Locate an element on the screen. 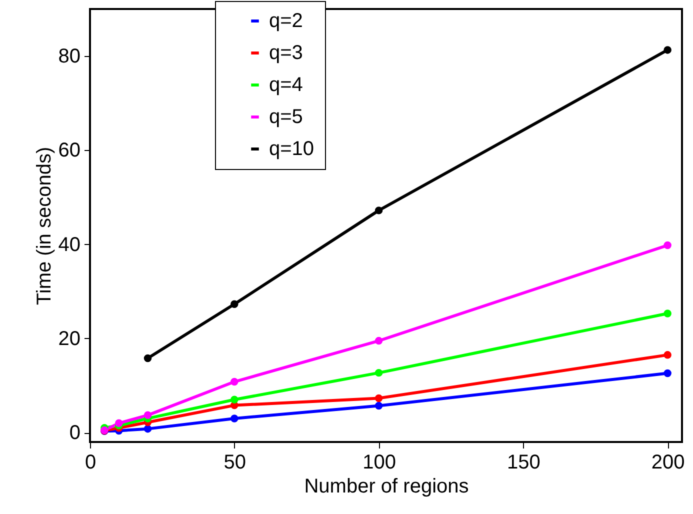  y-tick-label: 0 is located at coordinates (74, 433).